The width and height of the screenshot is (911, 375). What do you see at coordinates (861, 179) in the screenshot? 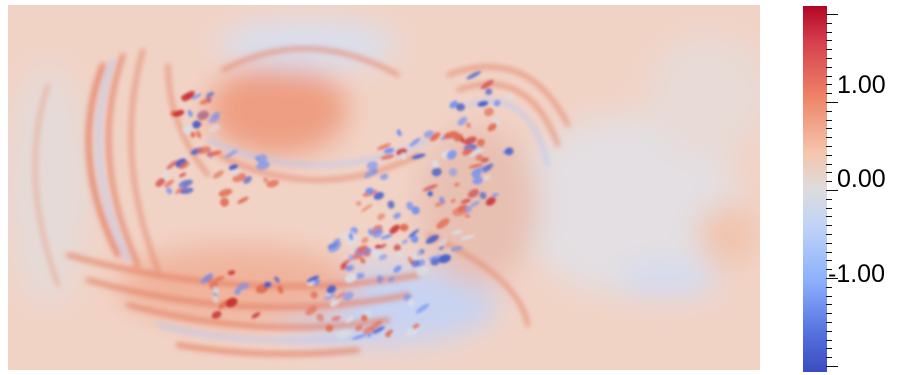
I see `colorbar-label-mid: 0.00` at bounding box center [861, 179].